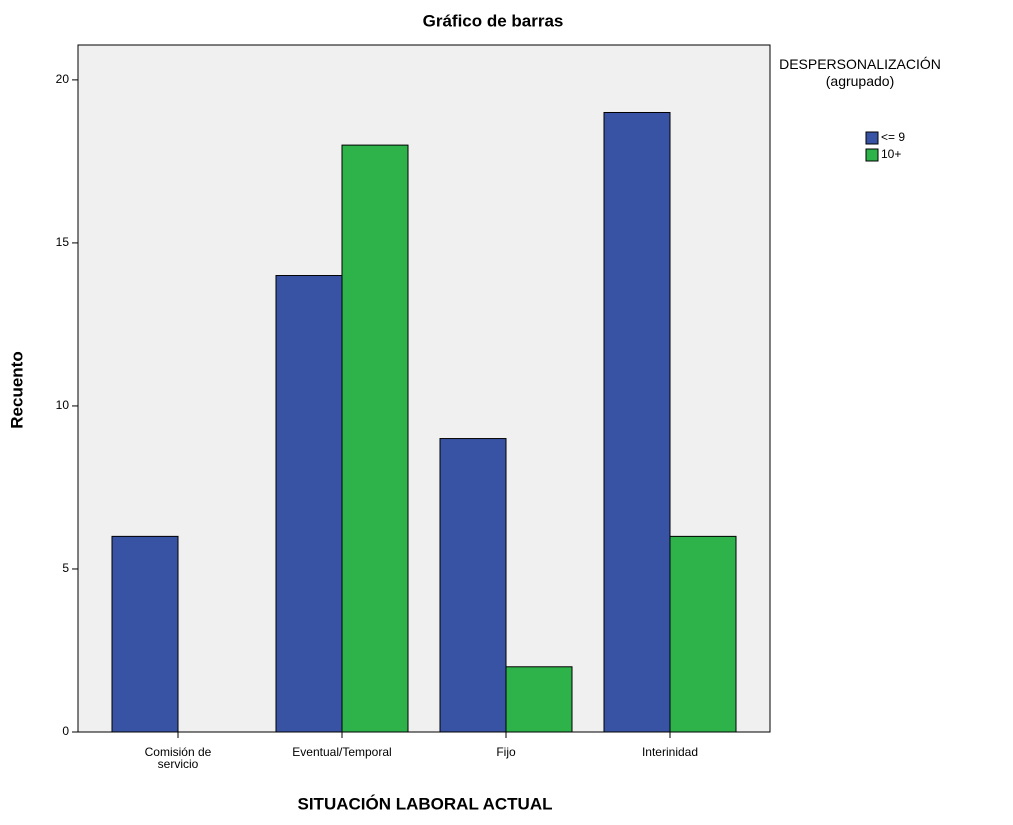  Describe the element at coordinates (670, 752) in the screenshot. I see `x-tick-label: Interinidad` at that location.